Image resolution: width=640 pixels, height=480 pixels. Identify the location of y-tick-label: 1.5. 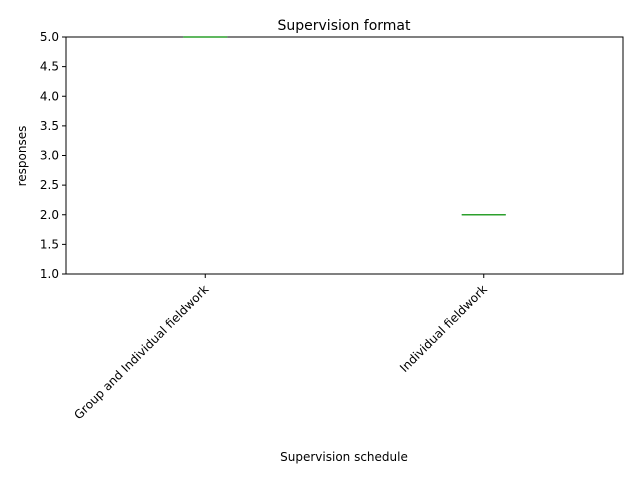
(49, 244).